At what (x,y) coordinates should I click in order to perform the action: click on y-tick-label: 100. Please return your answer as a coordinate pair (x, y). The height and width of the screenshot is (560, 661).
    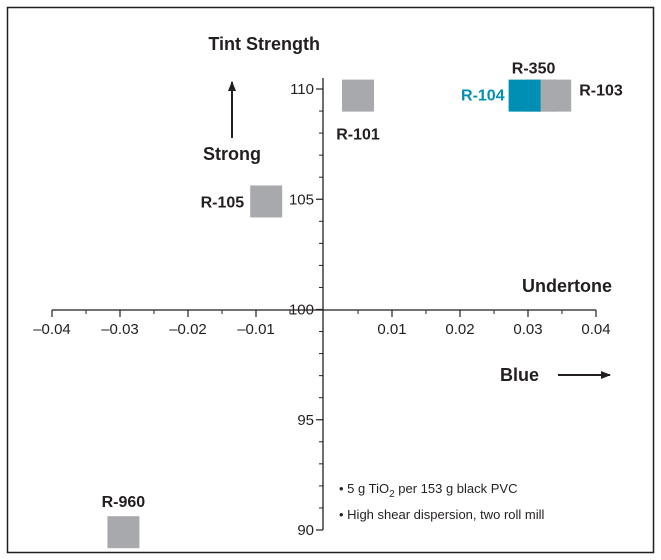
    Looking at the image, I should click on (301, 310).